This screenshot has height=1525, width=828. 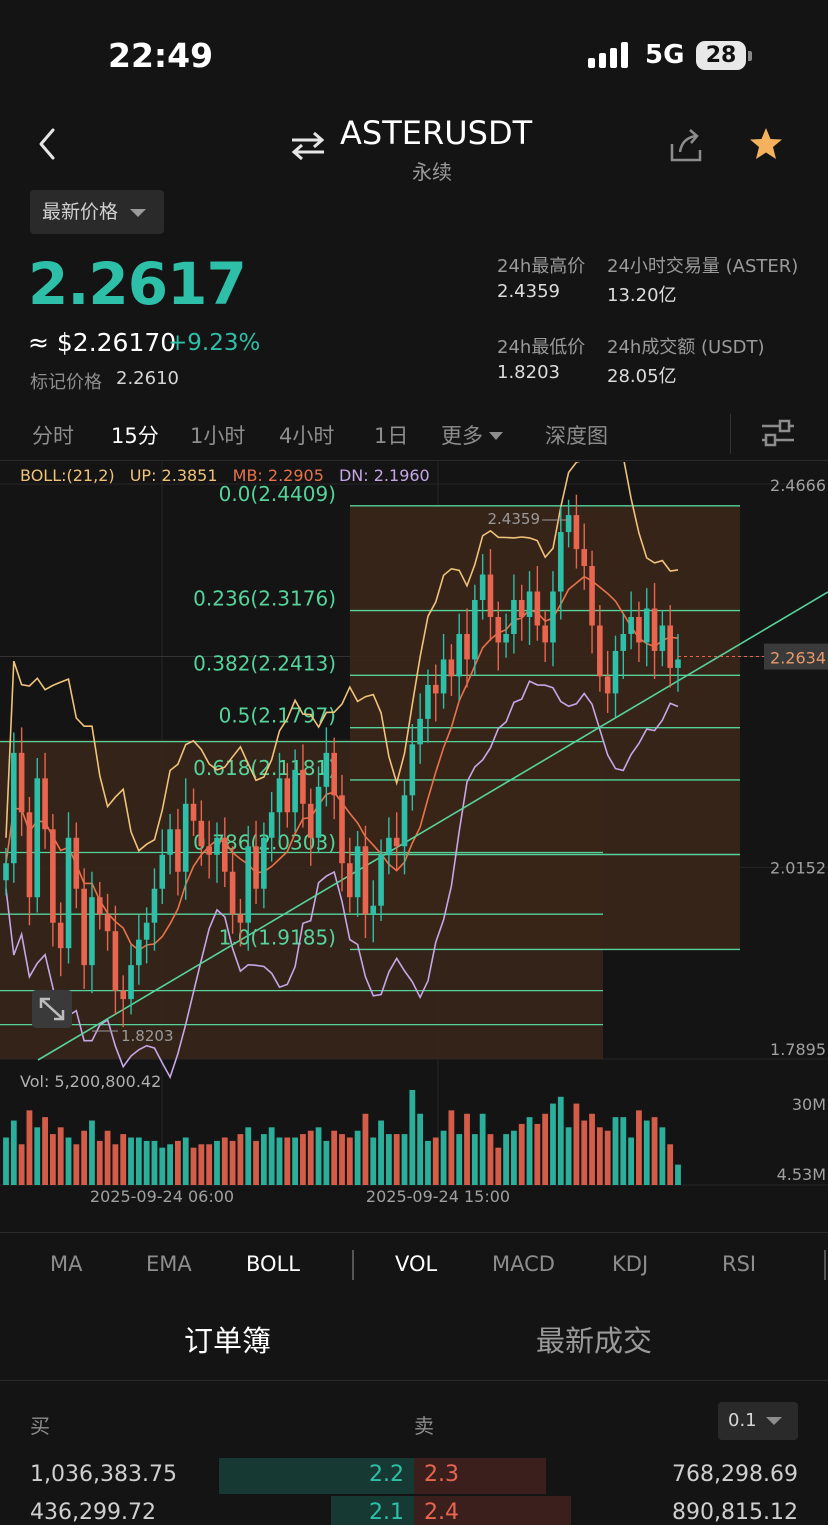 What do you see at coordinates (93, 1512) in the screenshot?
I see `bid-quantity: 436,299.72` at bounding box center [93, 1512].